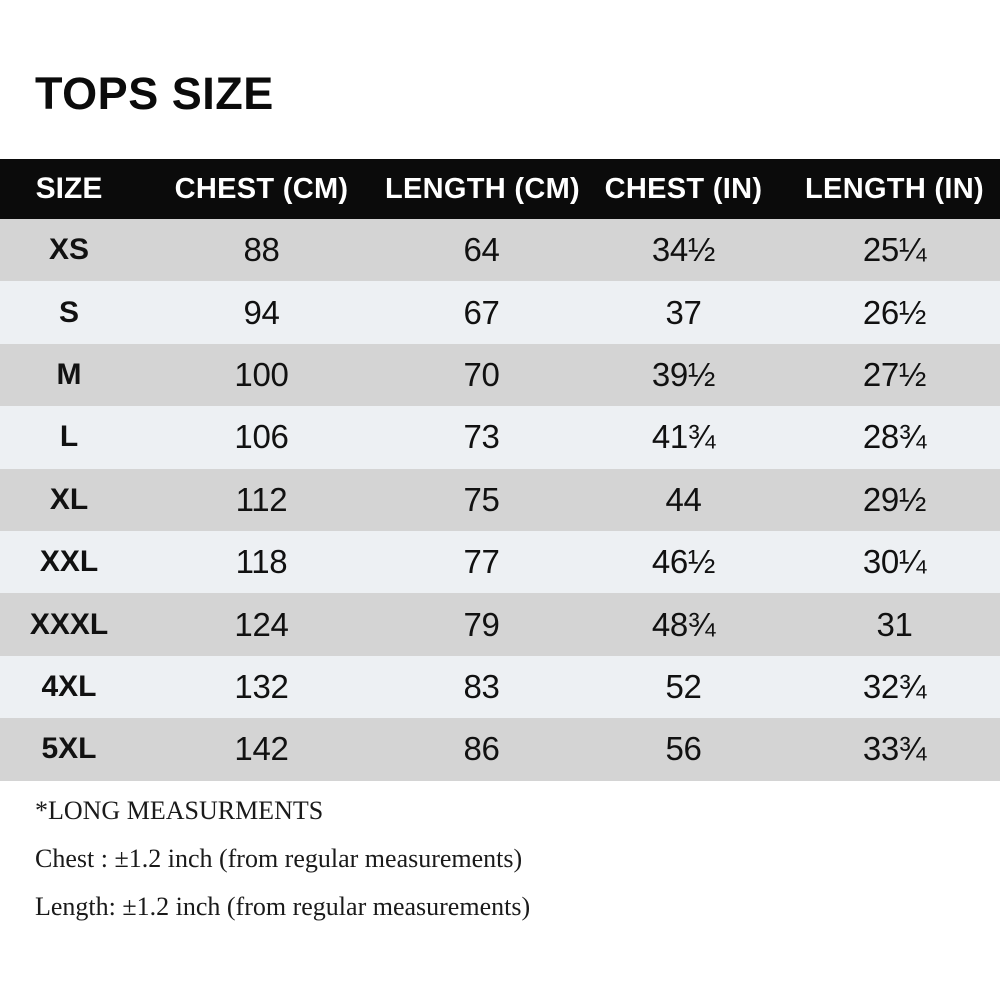  What do you see at coordinates (69, 374) in the screenshot?
I see `cell-m-size: M` at bounding box center [69, 374].